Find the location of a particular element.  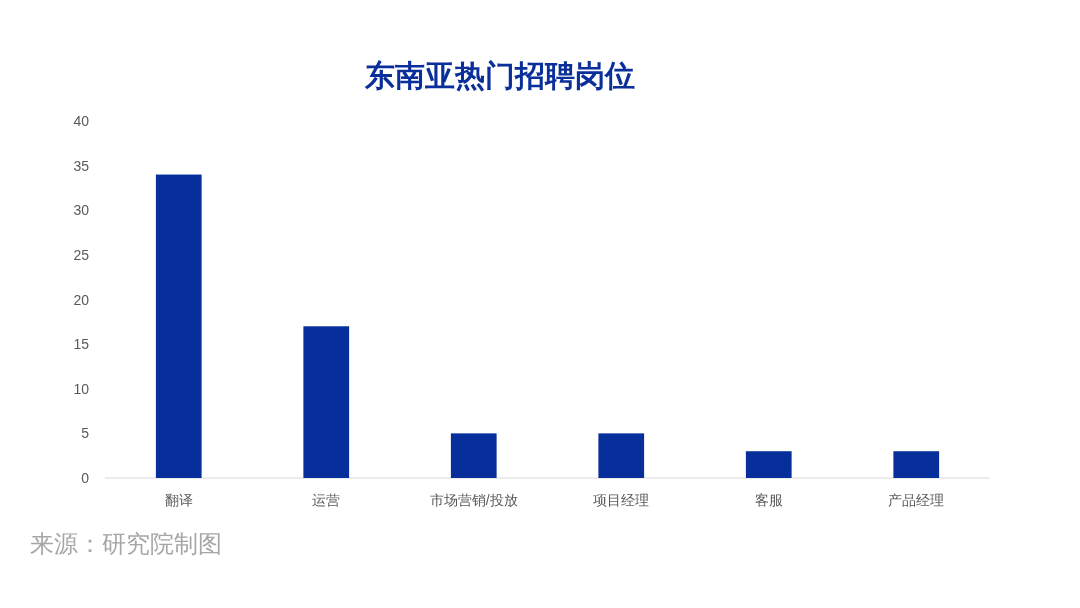

y-tick-label: 40 is located at coordinates (81, 121).